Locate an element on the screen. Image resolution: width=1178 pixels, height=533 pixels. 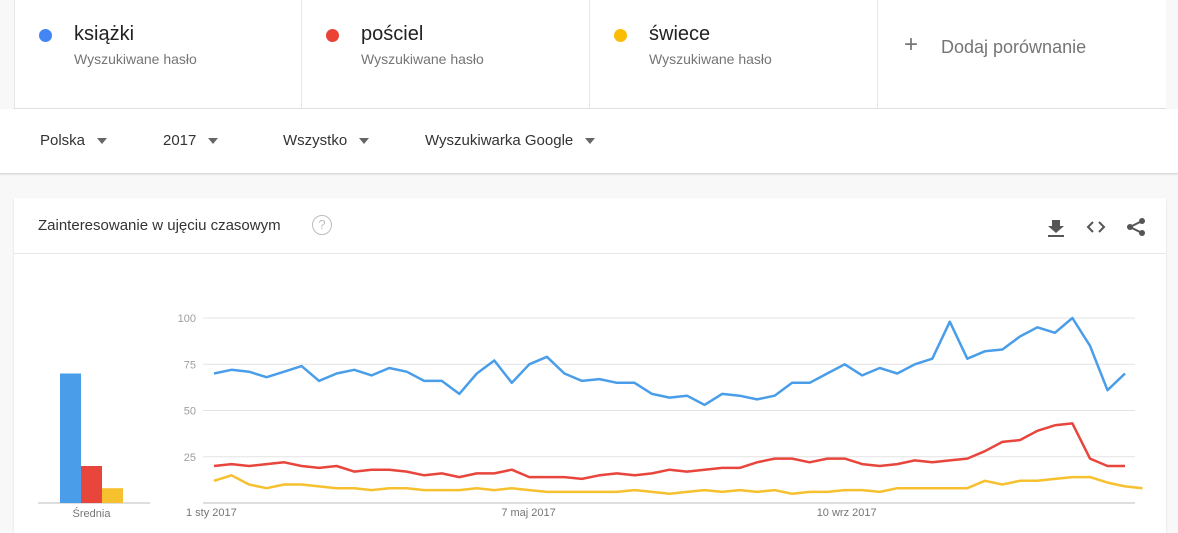
period-dropdown: 2017 is located at coordinates (191, 140).